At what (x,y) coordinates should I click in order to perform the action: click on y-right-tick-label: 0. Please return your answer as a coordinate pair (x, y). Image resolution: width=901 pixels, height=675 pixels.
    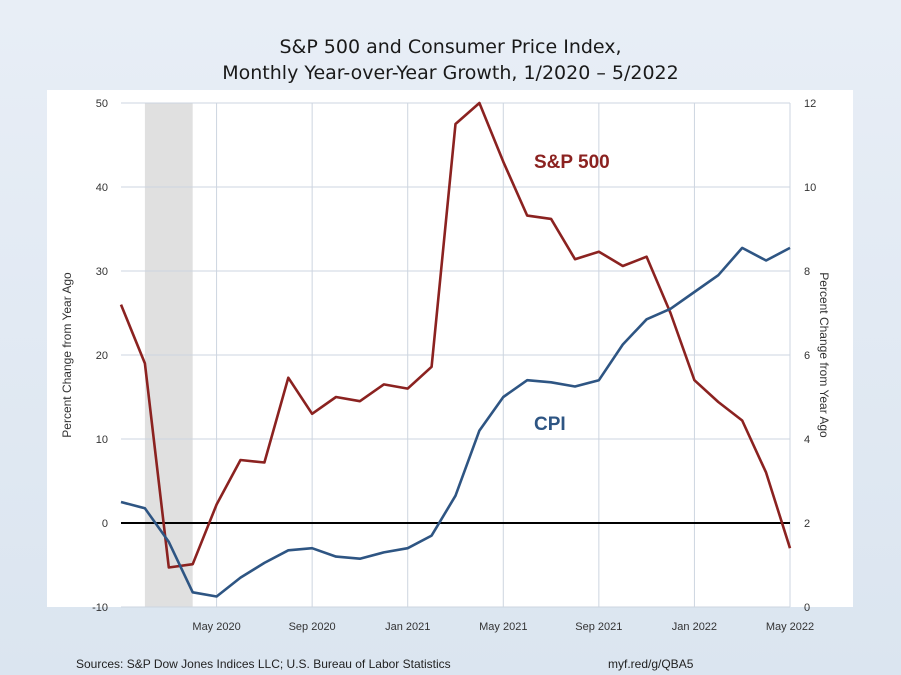
    Looking at the image, I should click on (807, 608).